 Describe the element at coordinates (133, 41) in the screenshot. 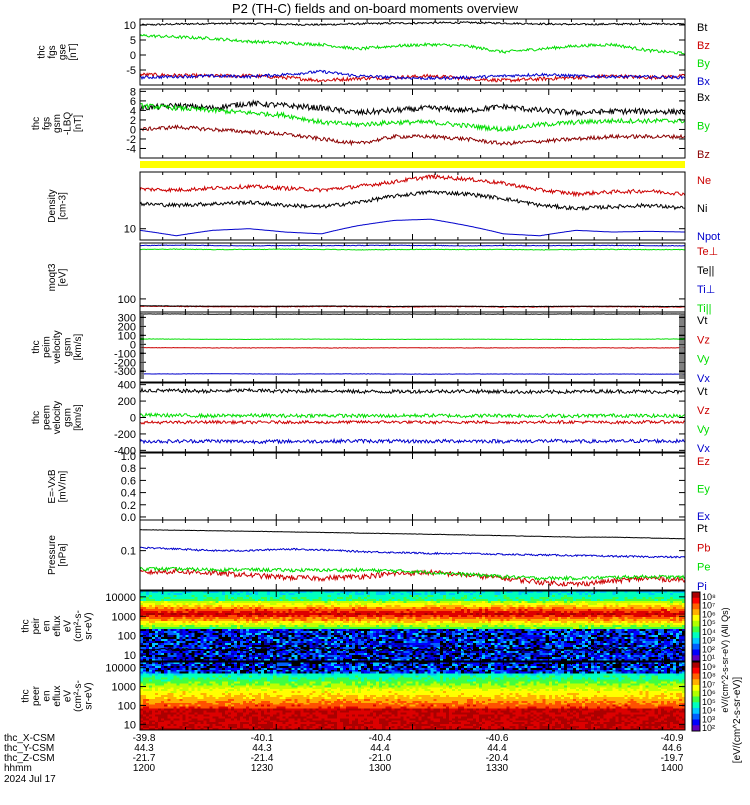

I see `y-tick-label: 5` at that location.